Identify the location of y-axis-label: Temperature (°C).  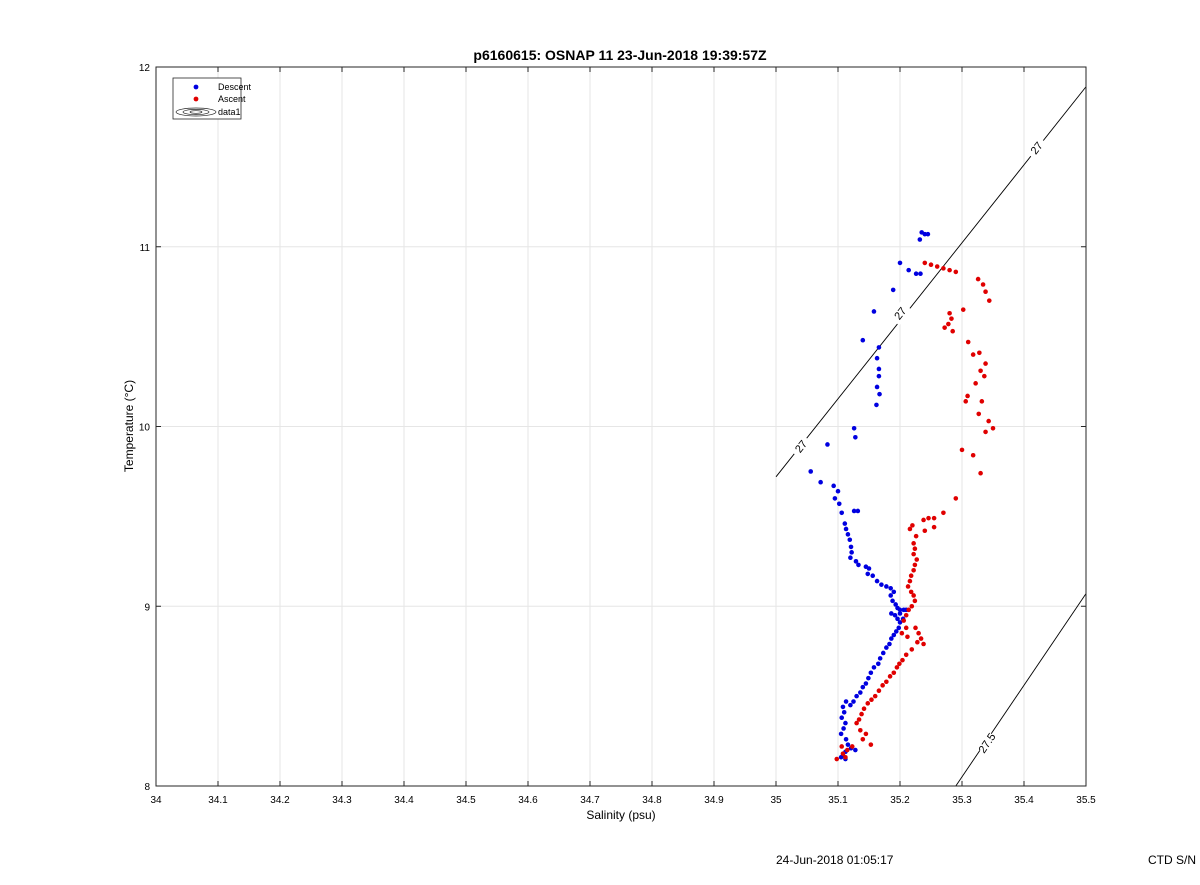
(129, 426).